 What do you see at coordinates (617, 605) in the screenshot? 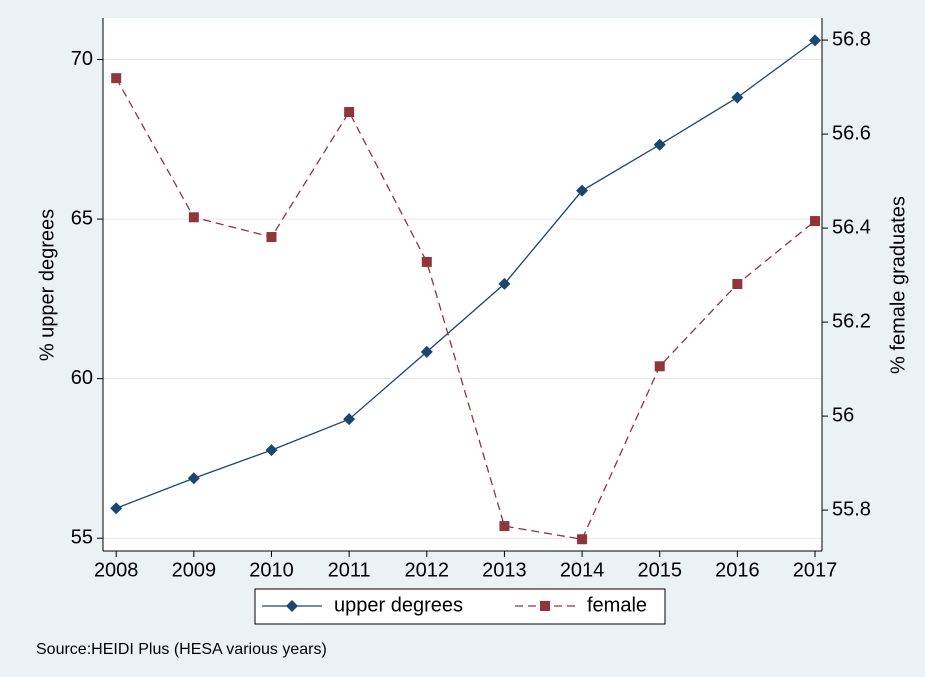
I see `legend-label: female` at bounding box center [617, 605].